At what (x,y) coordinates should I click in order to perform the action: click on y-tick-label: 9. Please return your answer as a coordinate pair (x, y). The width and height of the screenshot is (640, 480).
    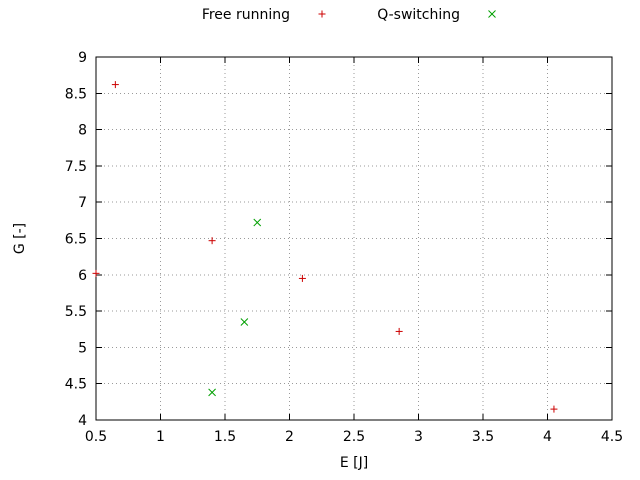
    Looking at the image, I should click on (82, 58).